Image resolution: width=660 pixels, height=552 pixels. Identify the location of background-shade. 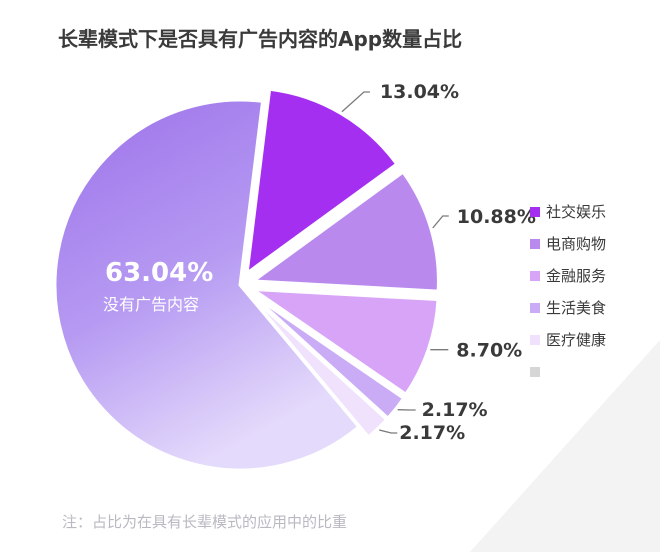
(565, 446).